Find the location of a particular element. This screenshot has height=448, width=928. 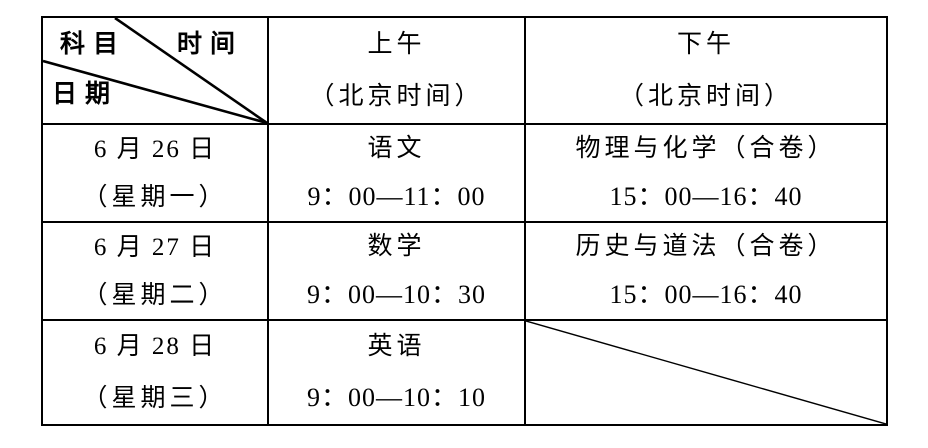

morning-cell-row1: 语文 9：00—11：00 is located at coordinates (397, 174).